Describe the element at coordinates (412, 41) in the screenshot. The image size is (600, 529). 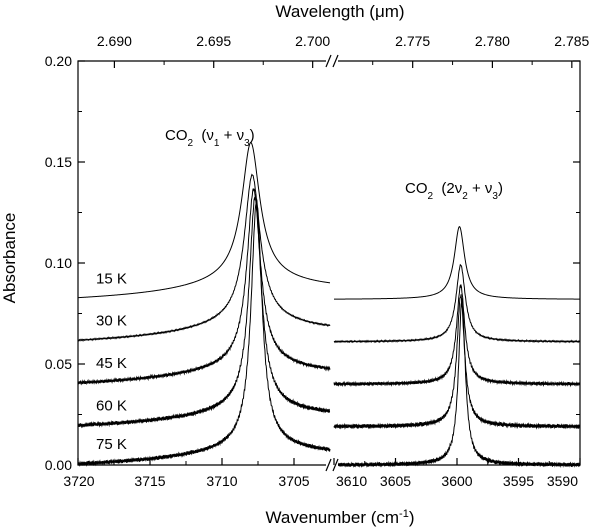
I see `top-tick-label: 2.775` at that location.